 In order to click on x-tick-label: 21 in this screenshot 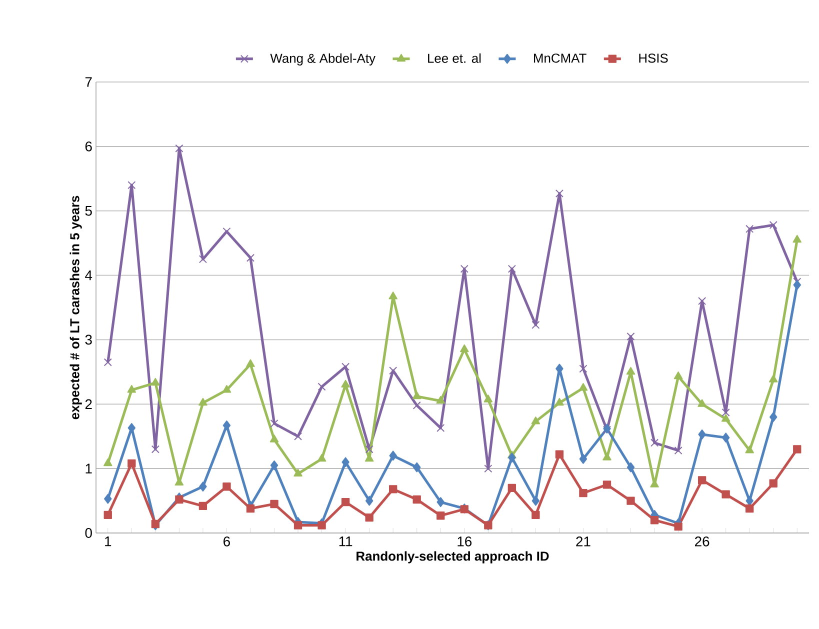, I will do `click(583, 541)`.